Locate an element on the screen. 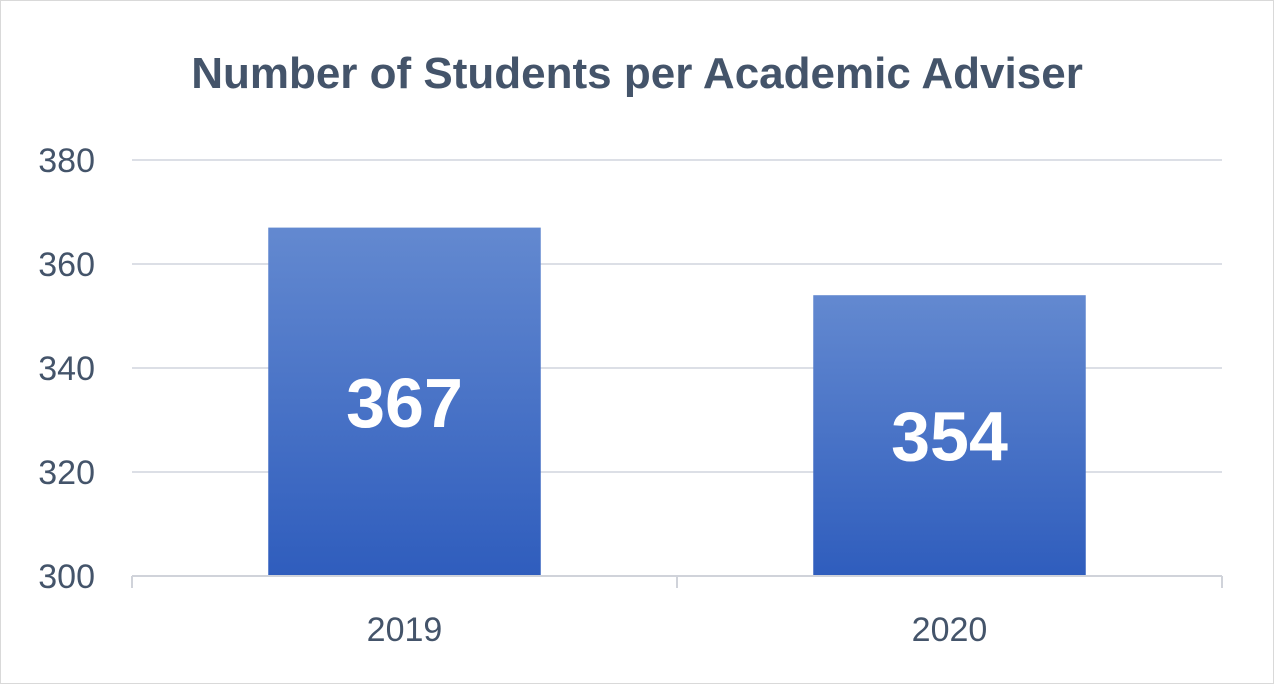  y-tick-label: 300 is located at coordinates (66, 577).